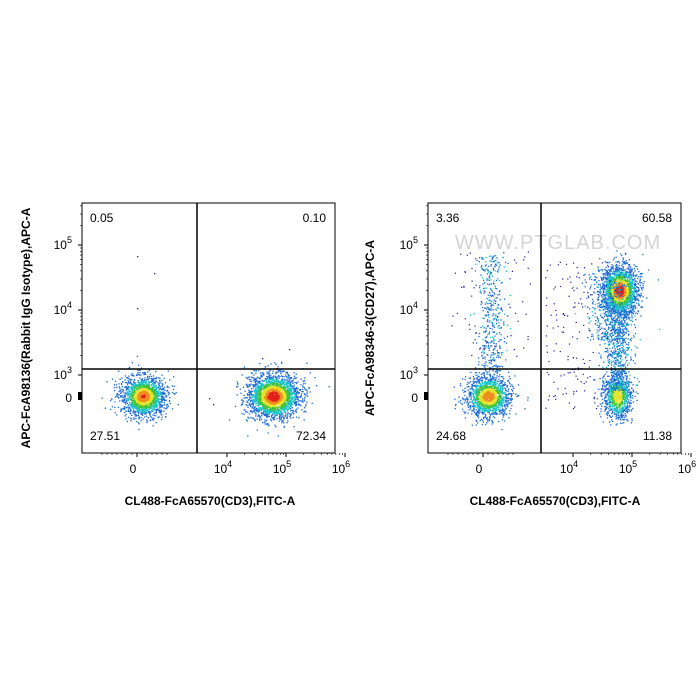 The image size is (700, 700). I want to click on quadrant-lr-label: 72.34, so click(311, 436).